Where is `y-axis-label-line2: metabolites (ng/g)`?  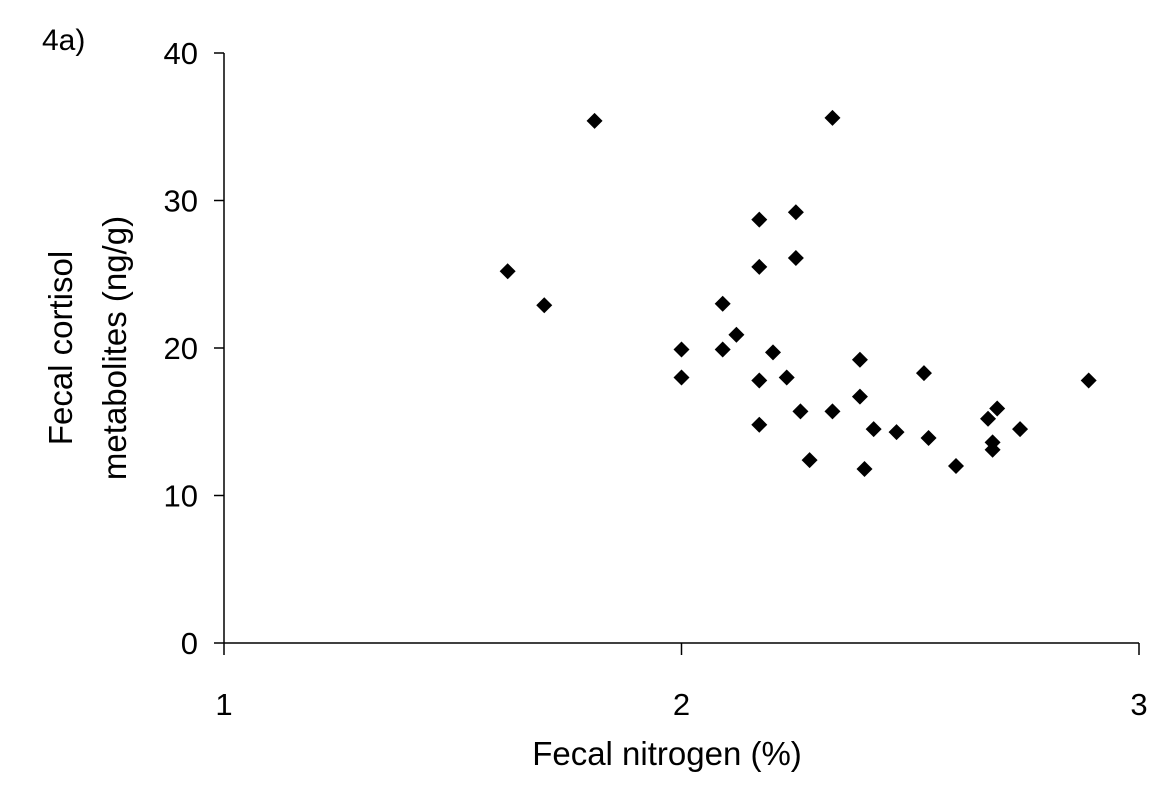
y-axis-label-line2: metabolites (ng/g) is located at coordinates (114, 348).